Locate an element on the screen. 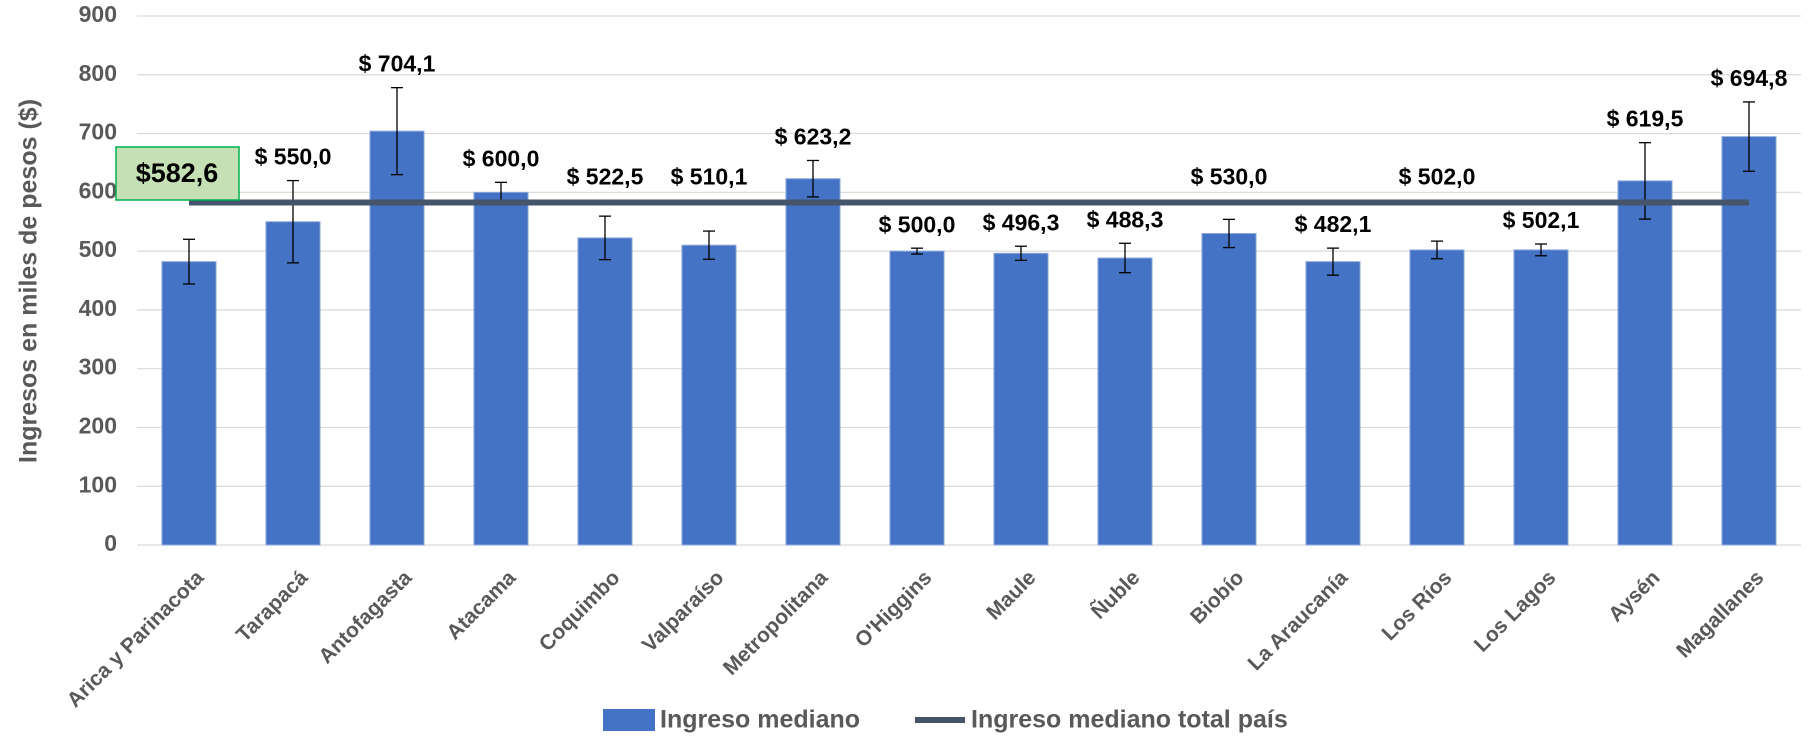 The width and height of the screenshot is (1816, 738). reference-label-box is located at coordinates (177, 173).